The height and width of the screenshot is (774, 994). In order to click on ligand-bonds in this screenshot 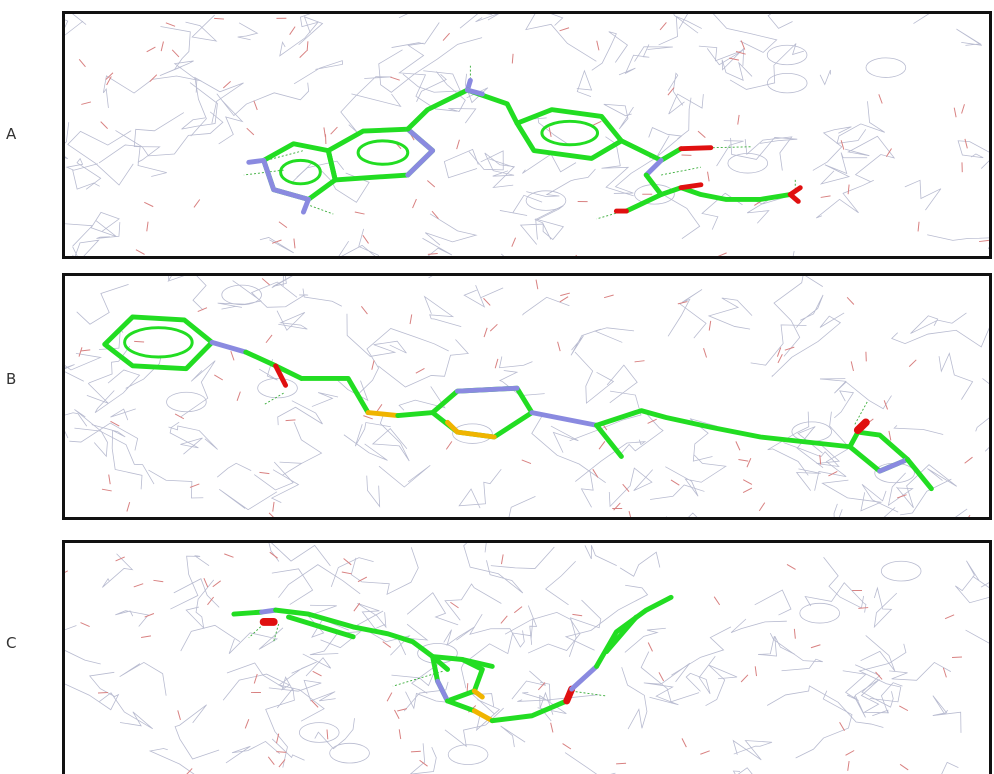, I will do `click(452, 659)`.